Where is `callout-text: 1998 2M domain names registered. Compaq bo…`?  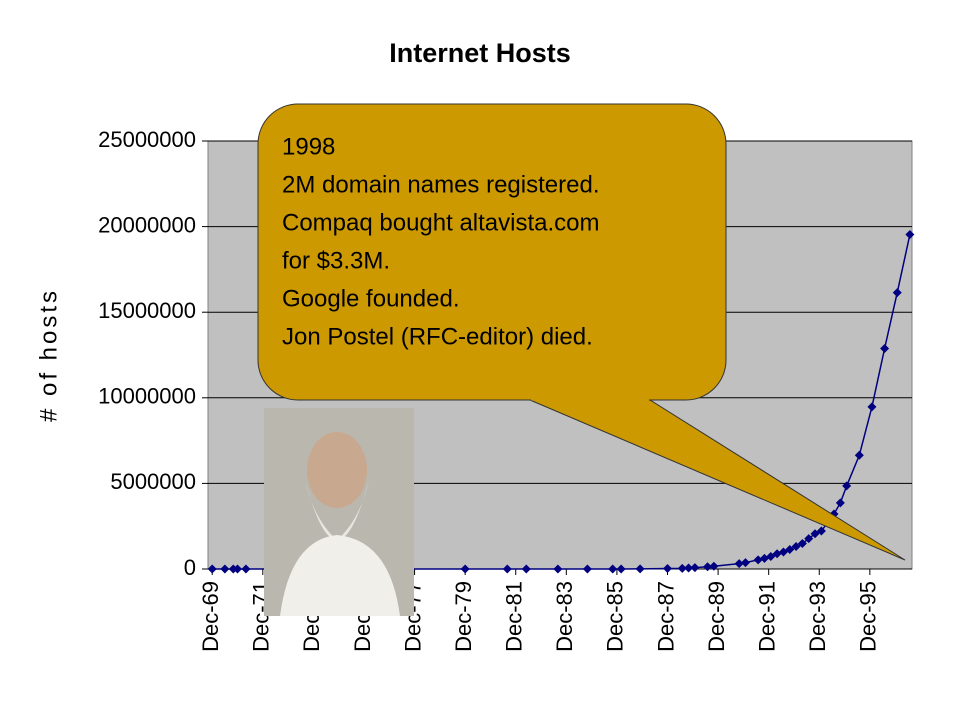 callout-text: 1998 2M domain names registered. Compaq bo… is located at coordinates (441, 241).